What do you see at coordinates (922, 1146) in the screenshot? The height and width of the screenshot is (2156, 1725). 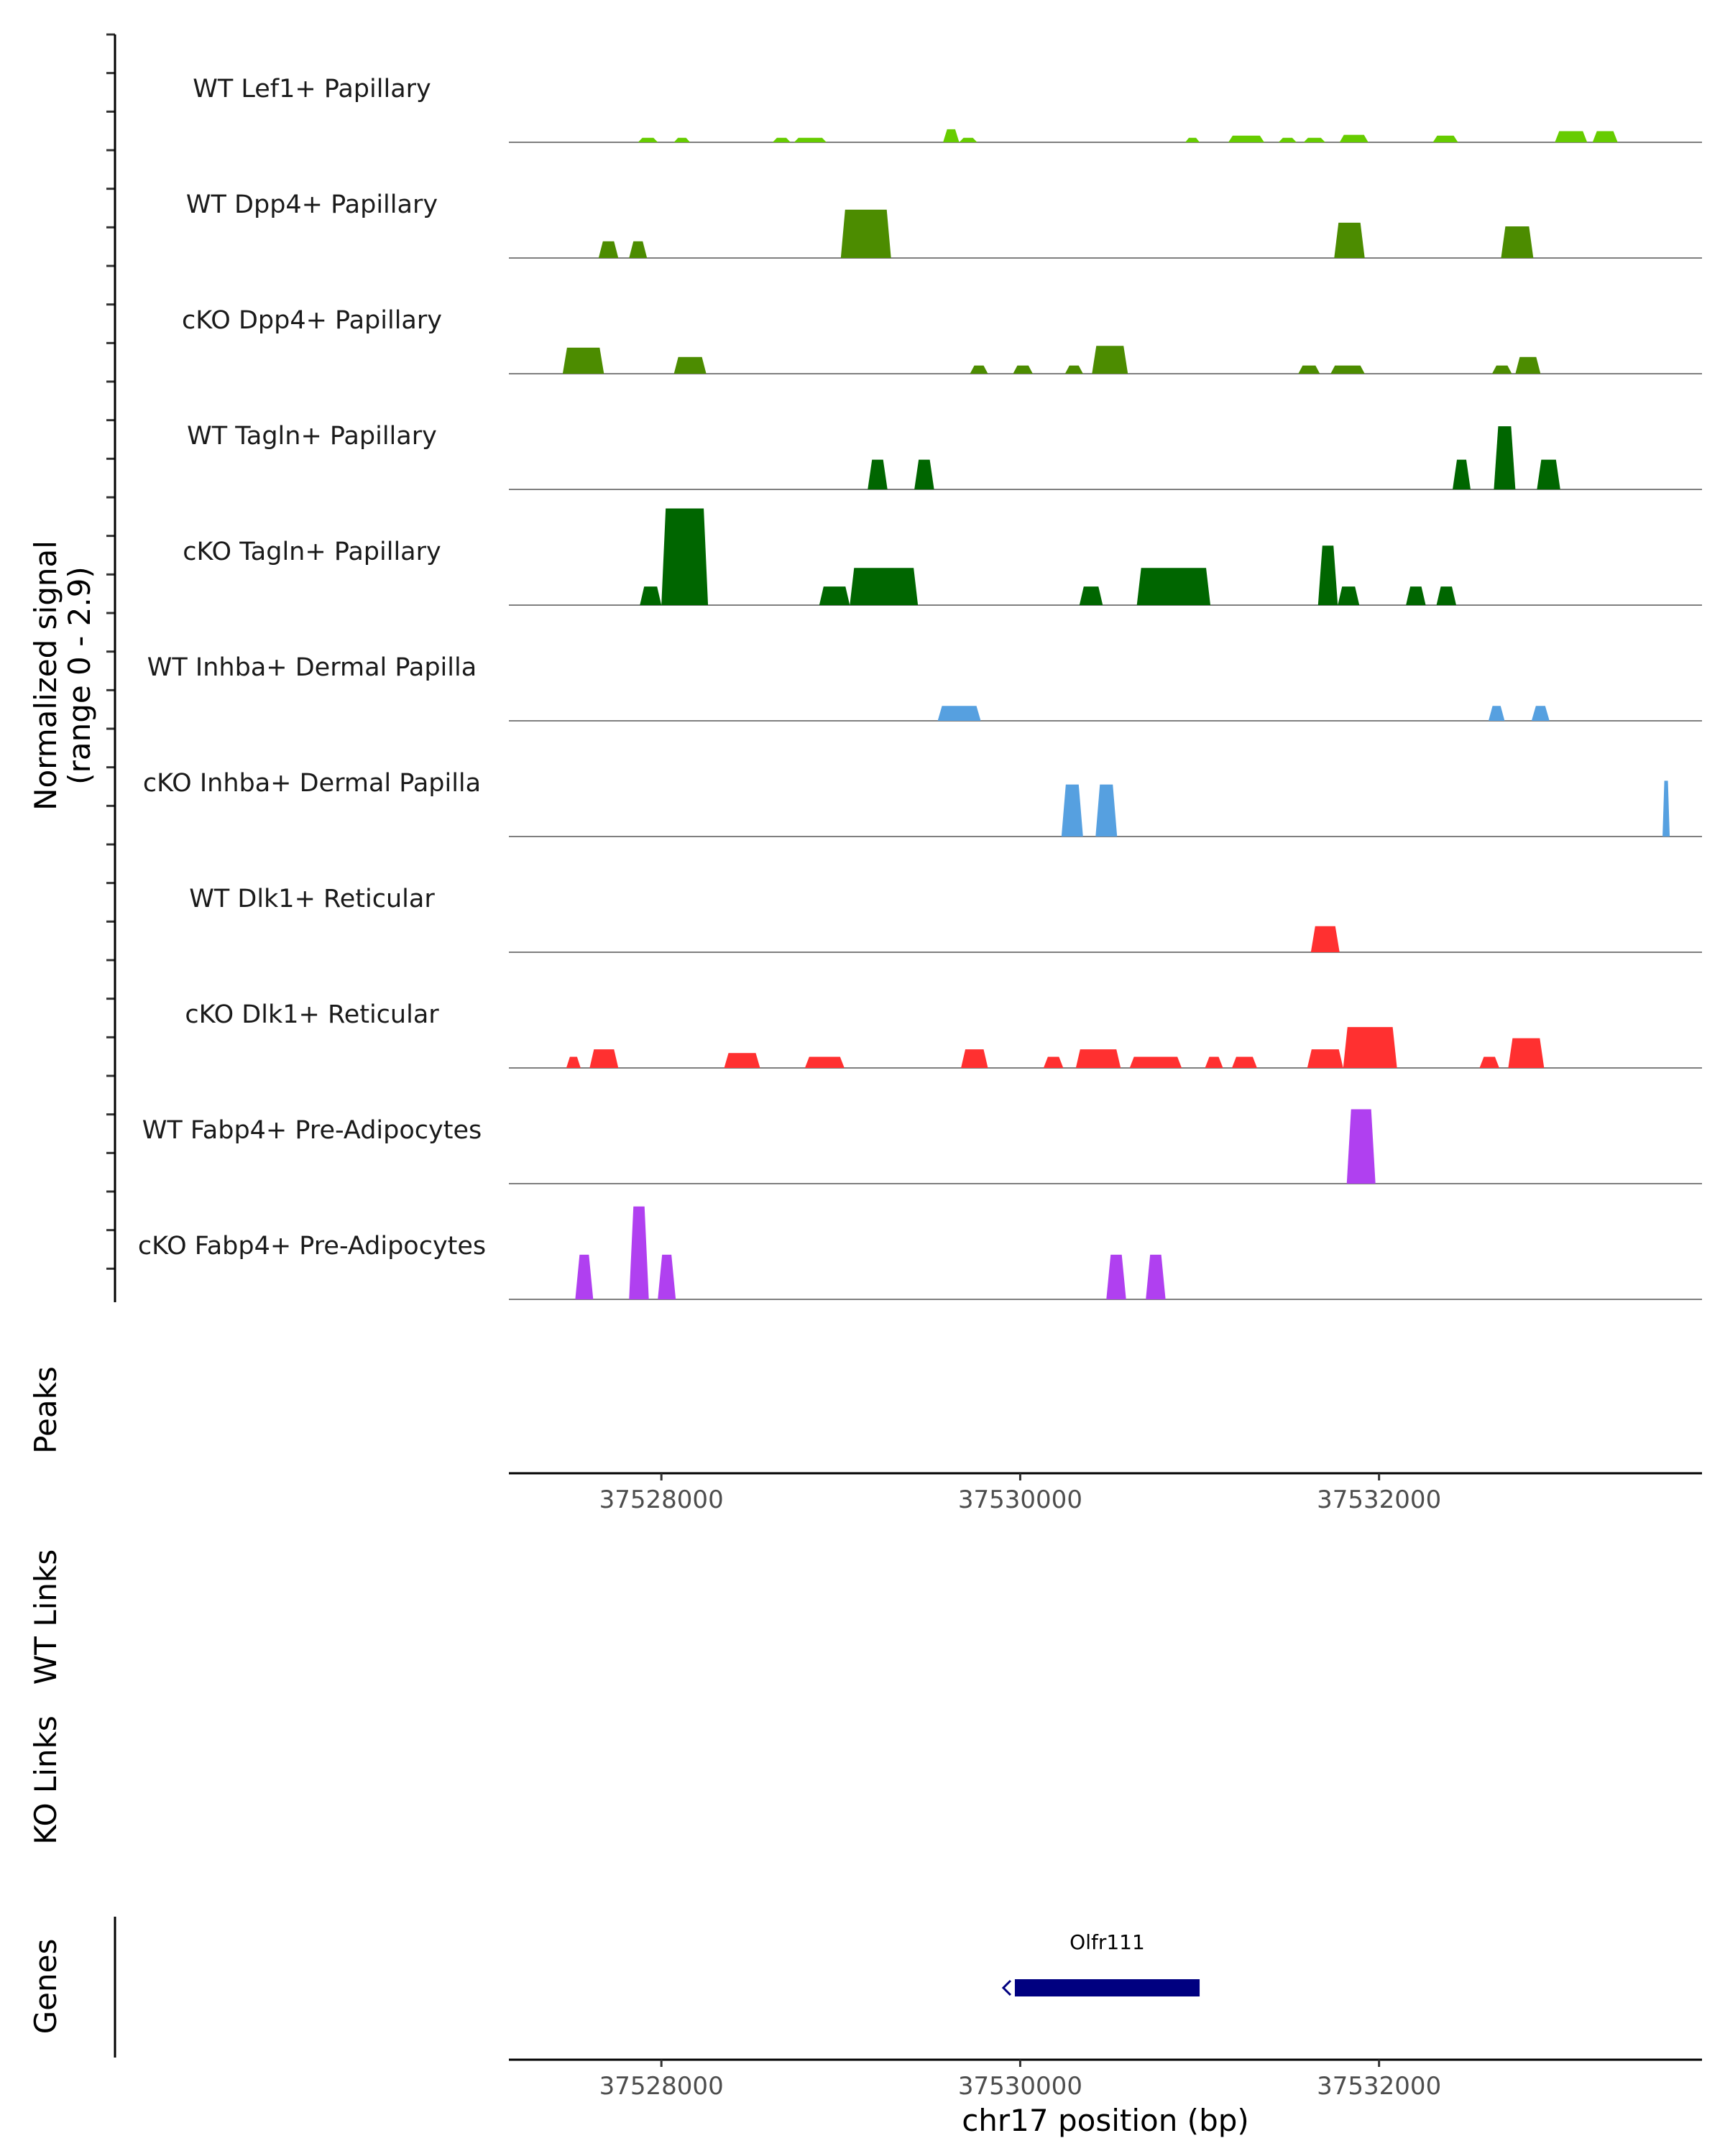 I see `track: WT Fabp4+ Pre-Adipocytes` at bounding box center [922, 1146].